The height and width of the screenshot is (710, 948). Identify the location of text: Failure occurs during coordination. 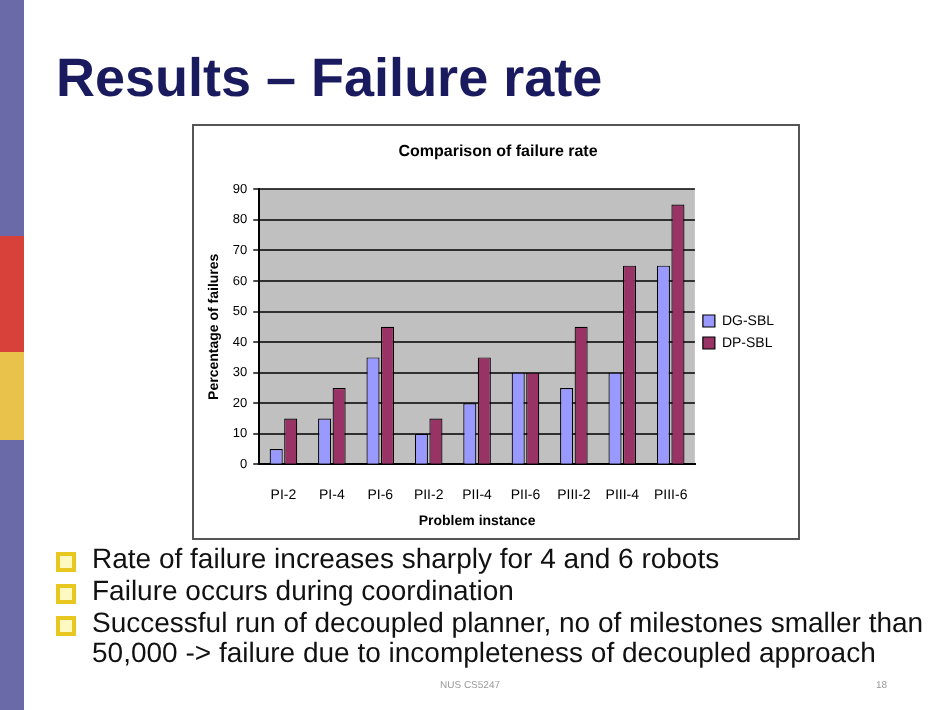
(303, 590).